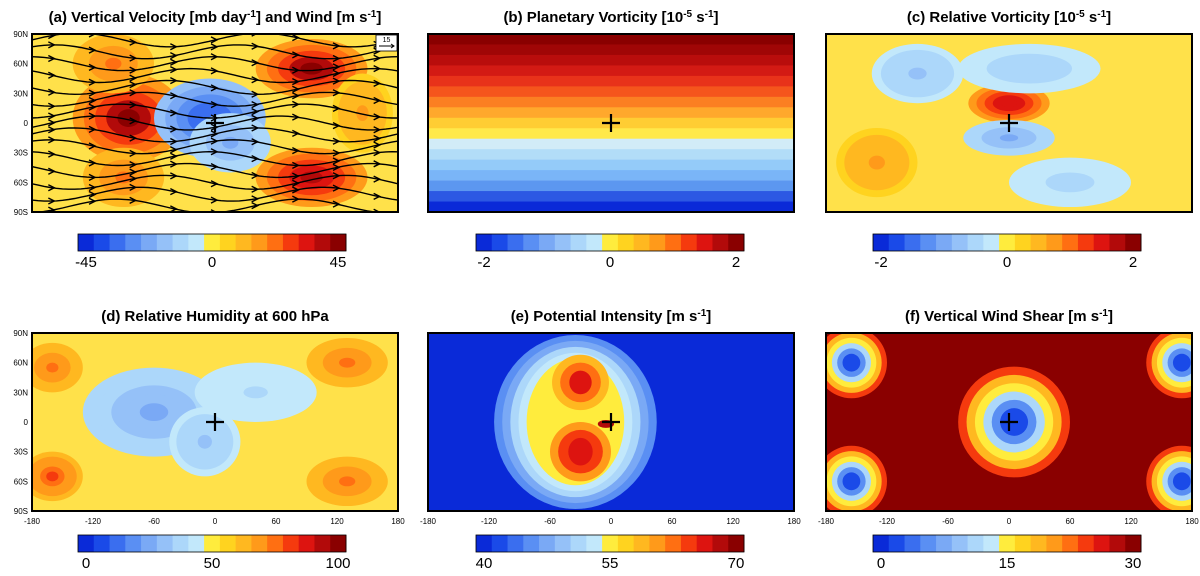 The image size is (1200, 576). What do you see at coordinates (1009, 123) in the screenshot?
I see `panel-c-field` at bounding box center [1009, 123].